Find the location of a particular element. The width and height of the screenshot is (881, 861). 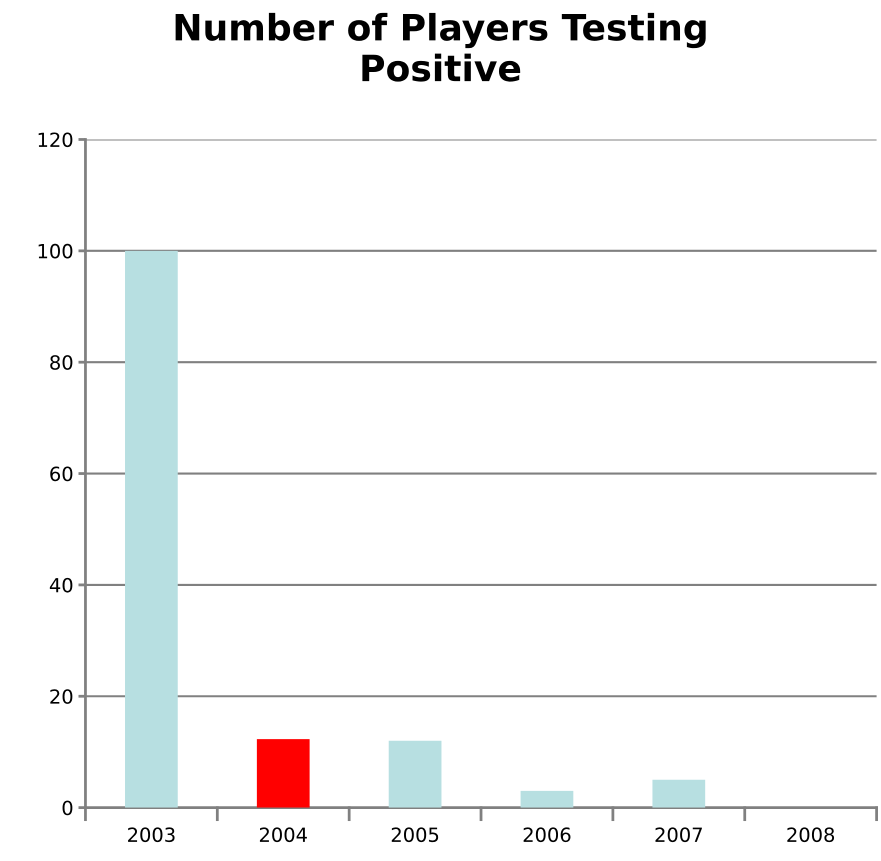

y-tick-label: 80 is located at coordinates (61, 362).